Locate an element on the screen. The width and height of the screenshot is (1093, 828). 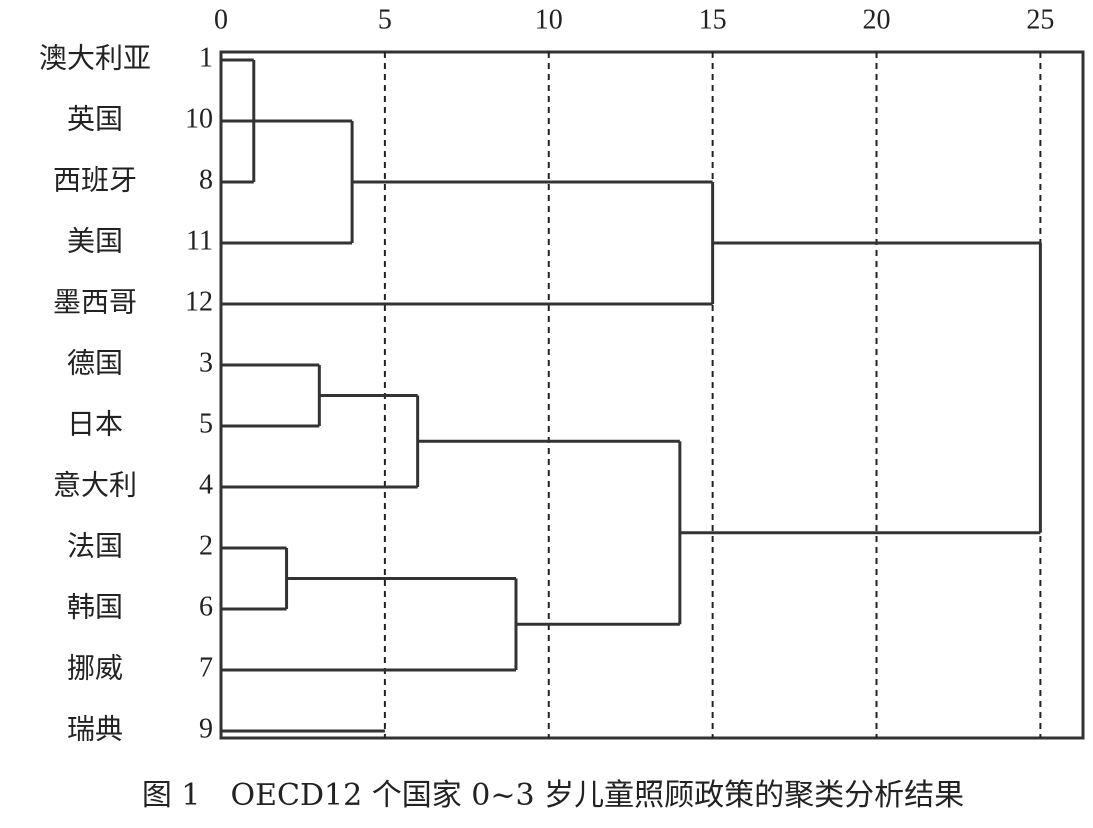
leaf-name: 美国 is located at coordinates (95, 241).